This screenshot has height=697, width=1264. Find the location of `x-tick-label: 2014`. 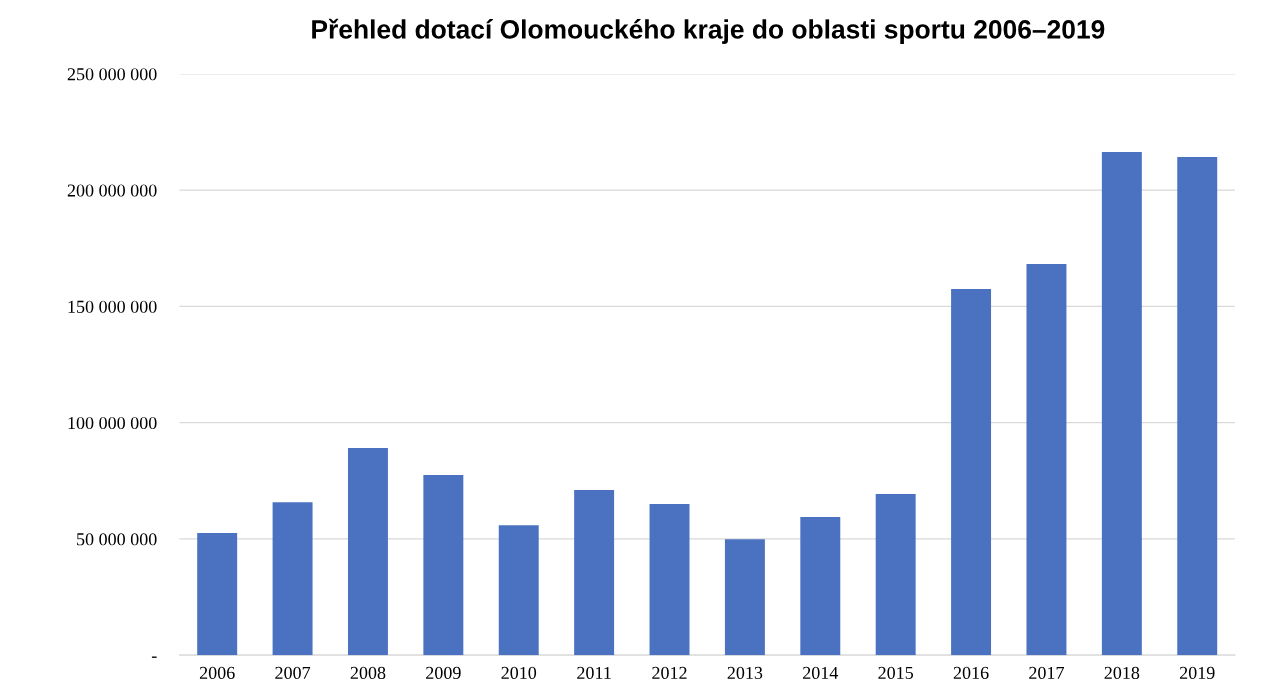

x-tick-label: 2014 is located at coordinates (821, 672).